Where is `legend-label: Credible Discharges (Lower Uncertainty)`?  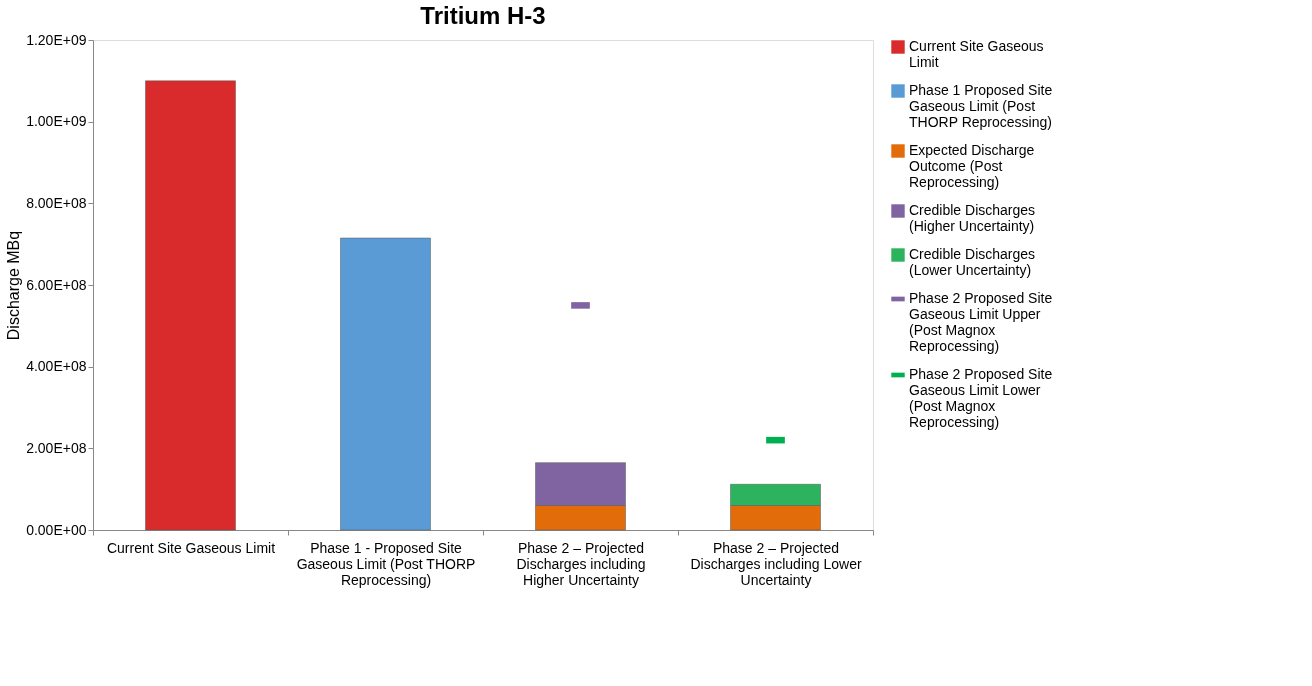 legend-label: Credible Discharges (Lower Uncertainty) is located at coordinates (972, 262).